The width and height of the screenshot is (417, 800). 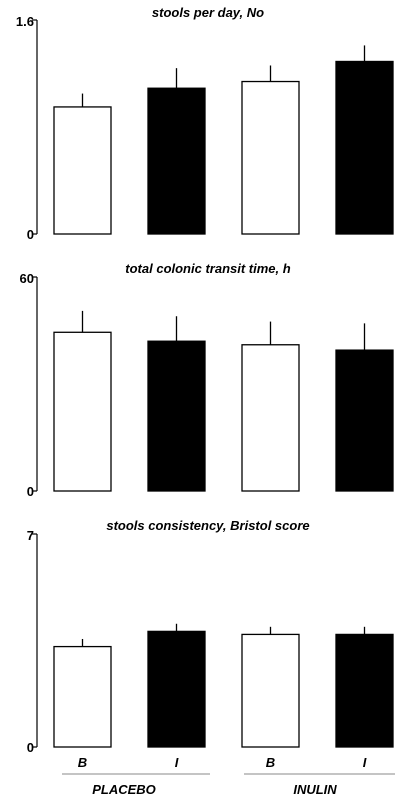 What do you see at coordinates (207, 525) in the screenshot?
I see `panel-title: stools consistency, Bristol score` at bounding box center [207, 525].